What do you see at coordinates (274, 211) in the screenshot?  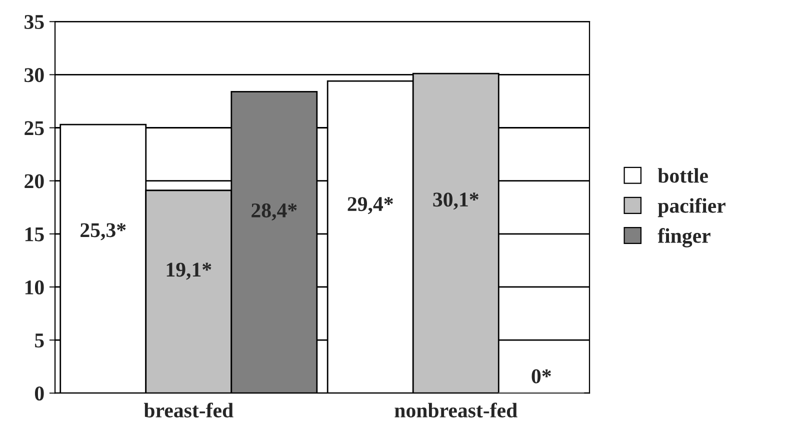 I see `data-label: 28,4*` at bounding box center [274, 211].